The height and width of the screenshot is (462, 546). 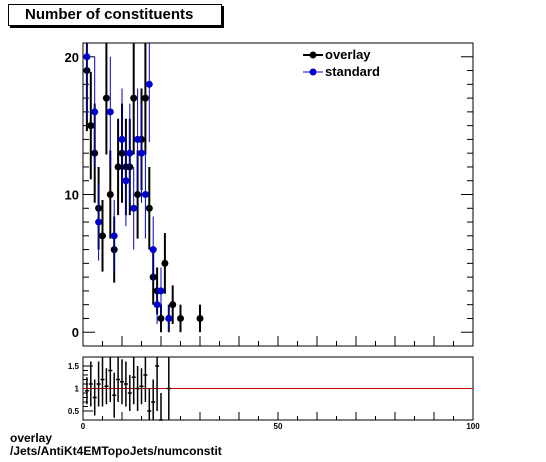 I want to click on caption-line-2: /Jets/AntiKt4EMTopoJets/numconstit, so click(x=116, y=451).